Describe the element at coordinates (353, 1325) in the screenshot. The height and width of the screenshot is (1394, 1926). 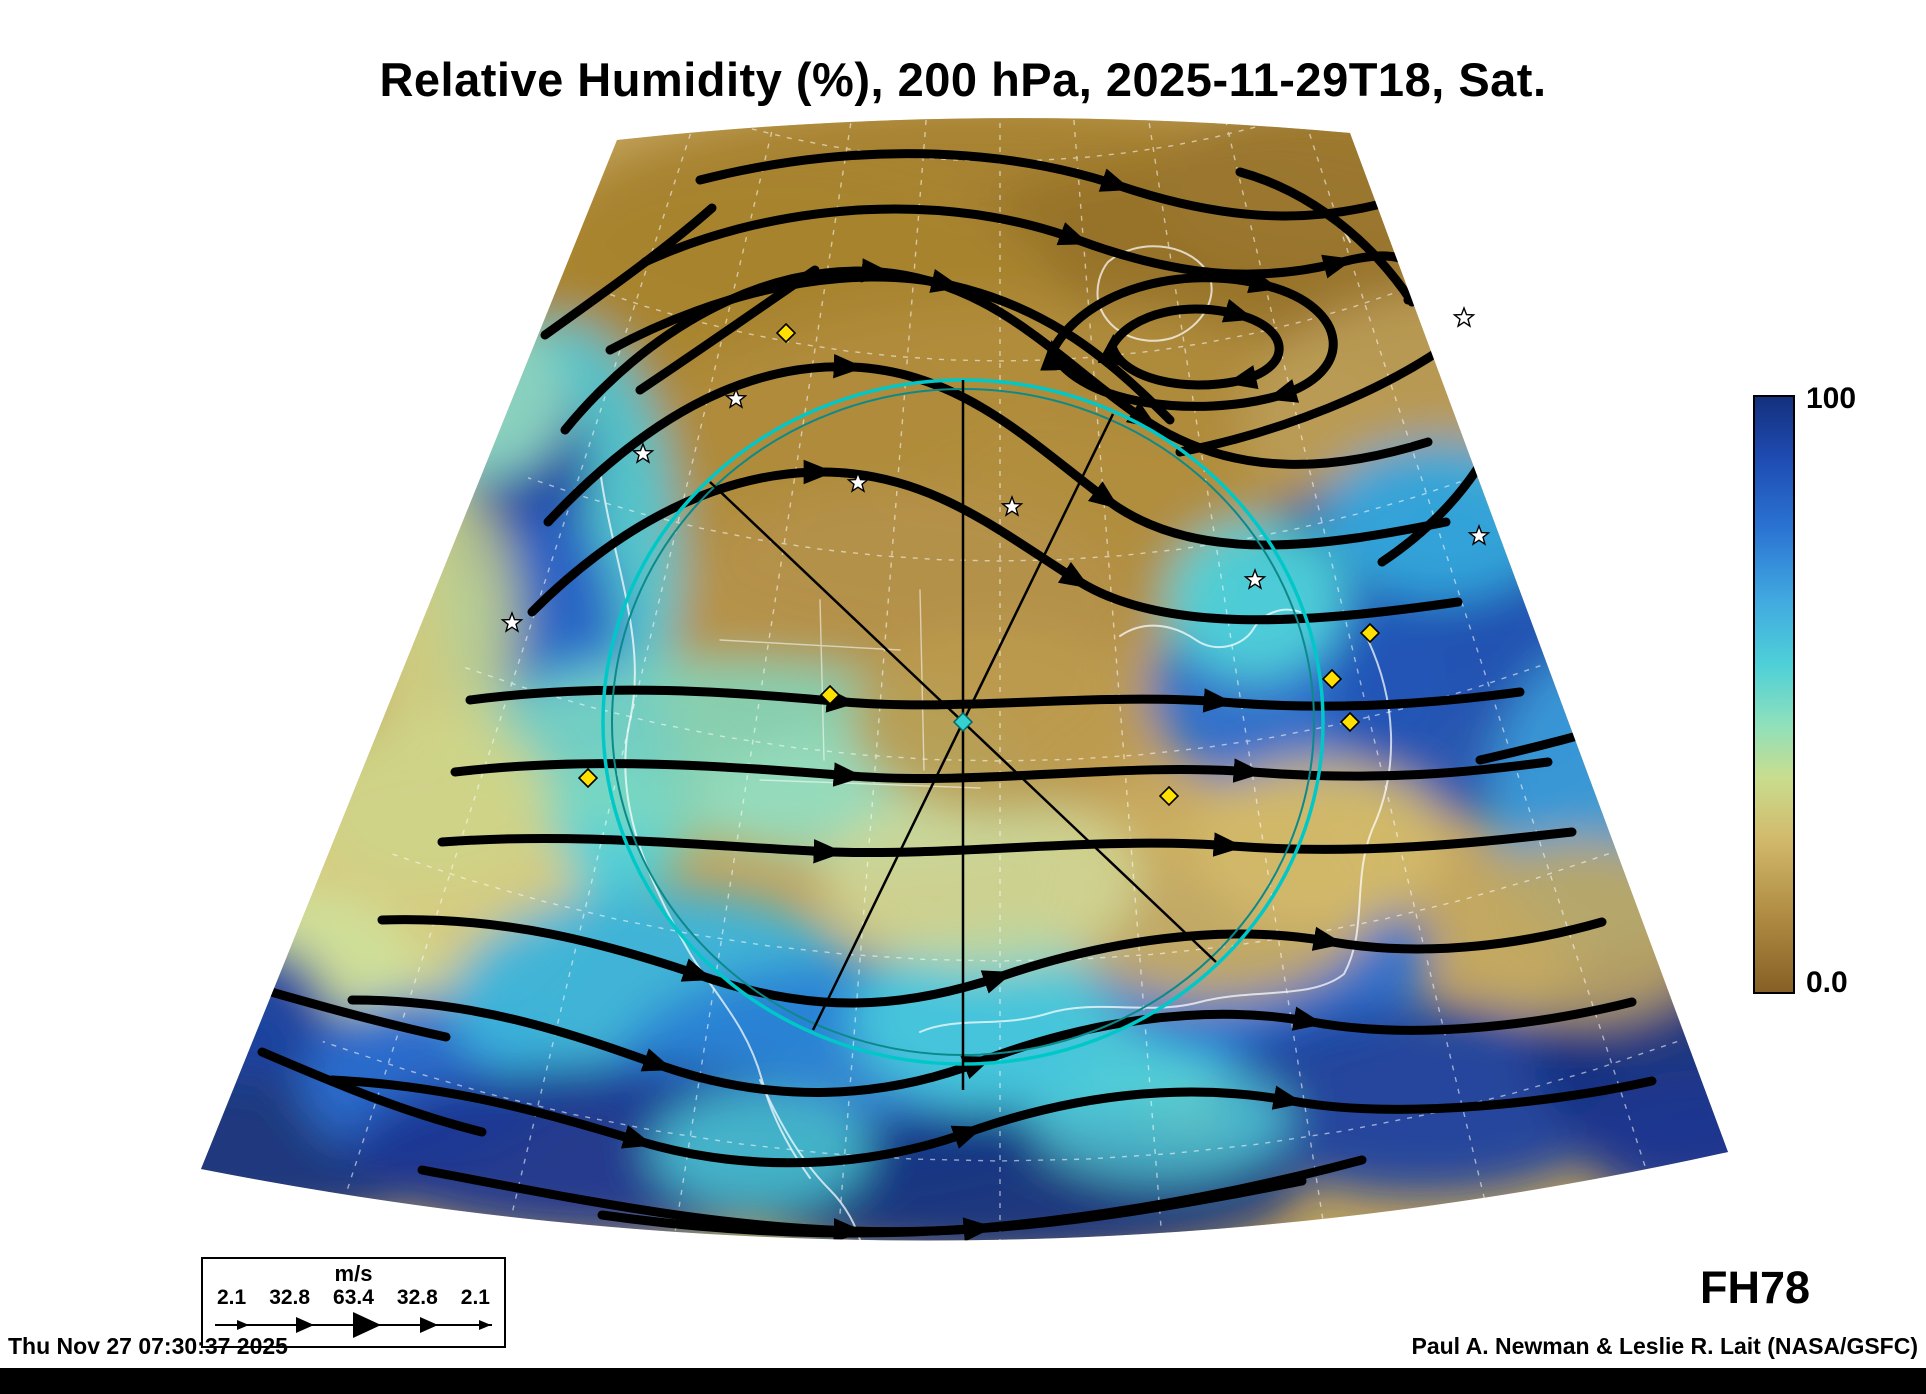
I see `wind-arrow-scale-icon` at that location.